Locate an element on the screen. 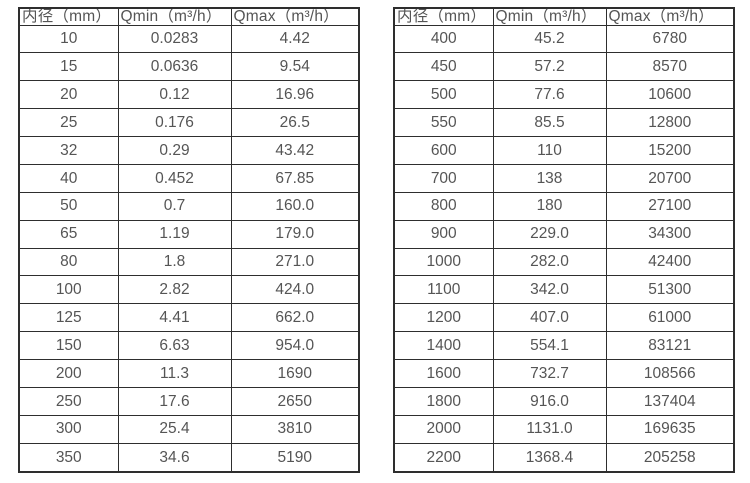 The width and height of the screenshot is (750, 483). diameter-cell: 100 is located at coordinates (68, 290).